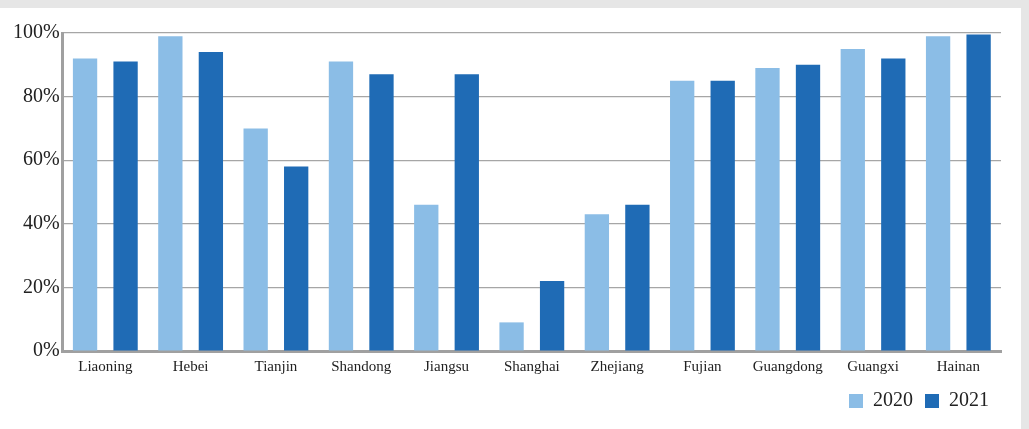  I want to click on x-tick-label: Guangxi, so click(873, 365).